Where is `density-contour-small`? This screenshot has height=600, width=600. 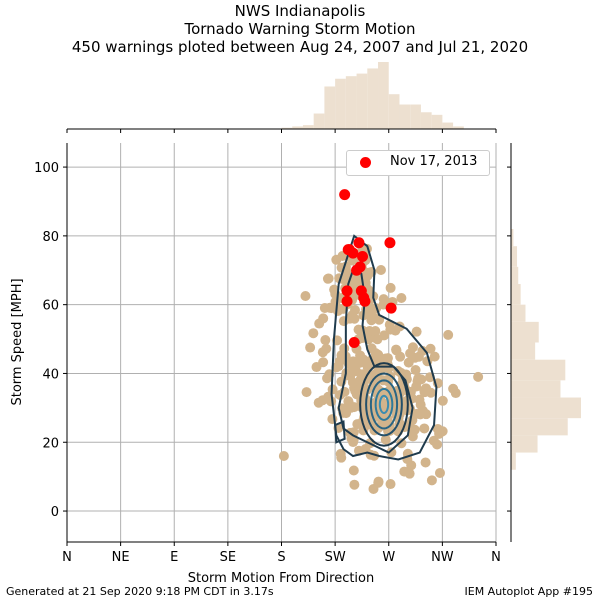 density-contour-small is located at coordinates (340, 432).